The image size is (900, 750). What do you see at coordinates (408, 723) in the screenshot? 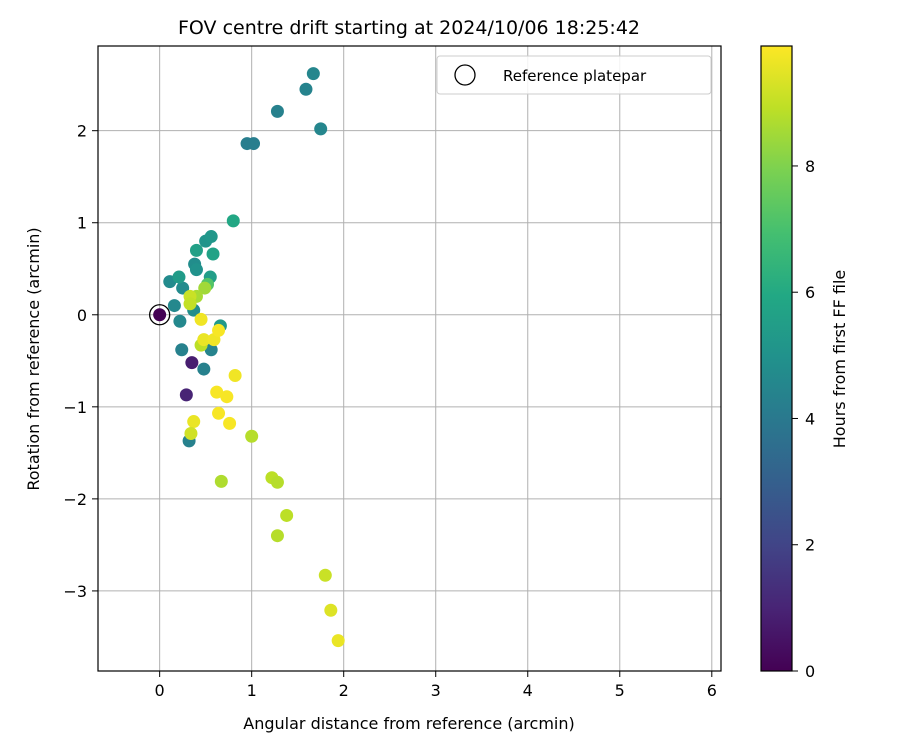
I see `x-axis-label: Angular distance from reference (arcmin)` at bounding box center [408, 723].